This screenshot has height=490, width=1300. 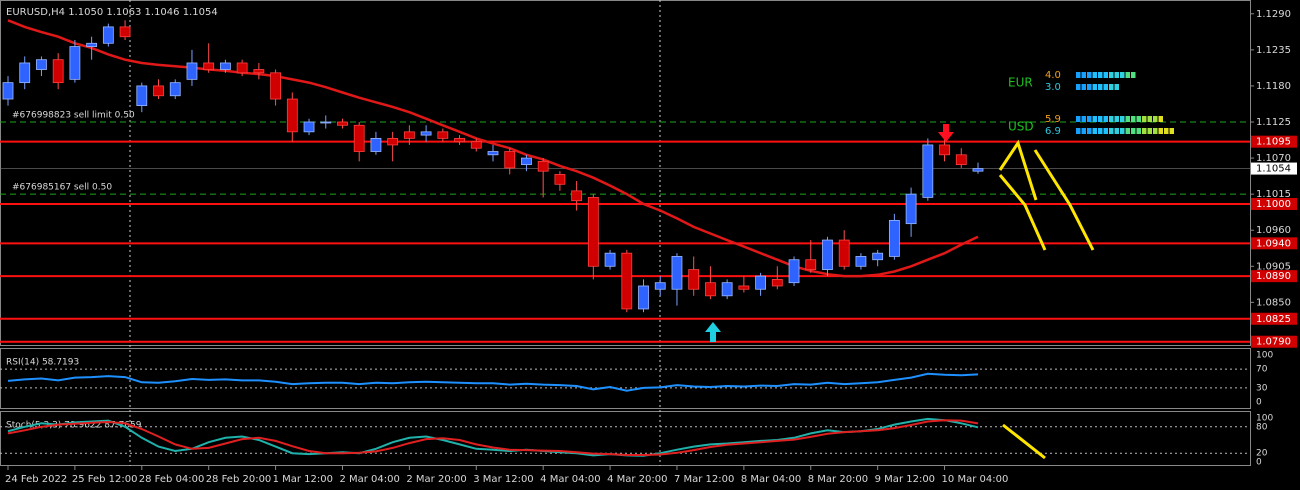 What do you see at coordinates (112, 12) in the screenshot?
I see `header: EURUSD,H4 1.1050 1.1063 1.1046 1.1054` at bounding box center [112, 12].